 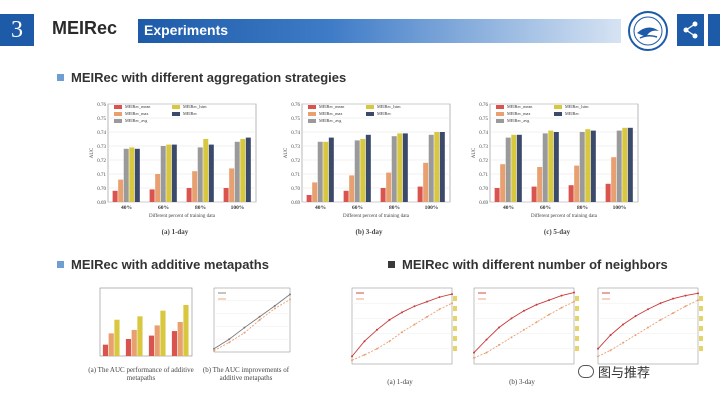 I want to click on title-banner, so click(x=379, y=31).